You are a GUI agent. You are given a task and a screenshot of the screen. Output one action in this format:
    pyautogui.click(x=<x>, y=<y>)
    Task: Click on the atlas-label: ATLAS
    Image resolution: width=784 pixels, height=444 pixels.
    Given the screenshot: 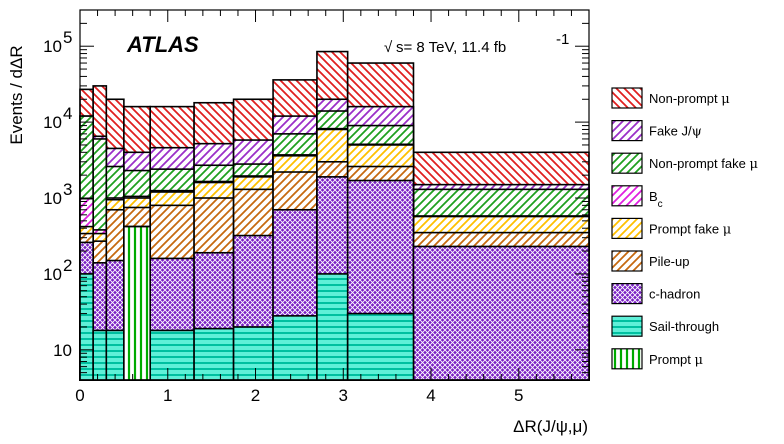 What is the action you would take?
    pyautogui.click(x=162, y=44)
    